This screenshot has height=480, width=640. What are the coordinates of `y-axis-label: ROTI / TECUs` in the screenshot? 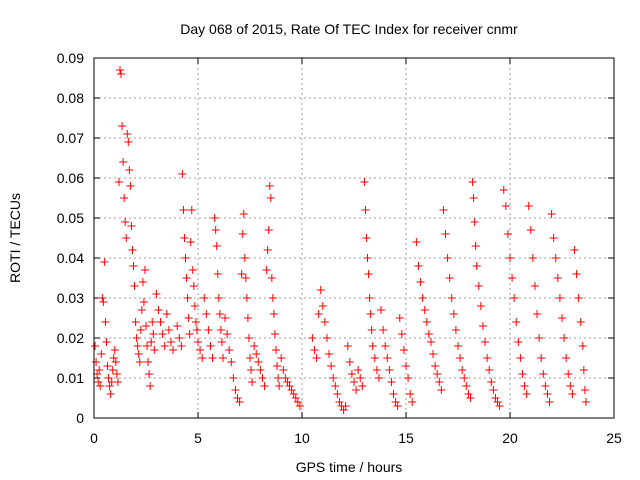 It's located at (15, 238).